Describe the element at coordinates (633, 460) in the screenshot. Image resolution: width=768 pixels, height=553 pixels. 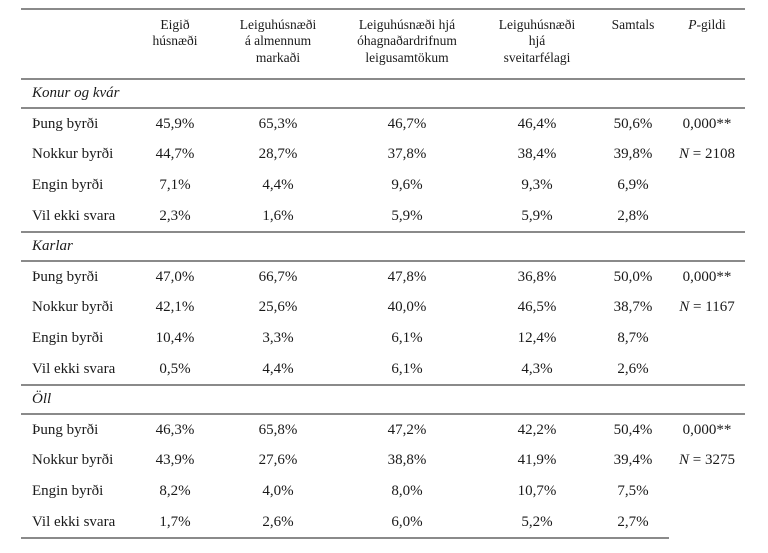
I see `cell: 39,4%` at that location.